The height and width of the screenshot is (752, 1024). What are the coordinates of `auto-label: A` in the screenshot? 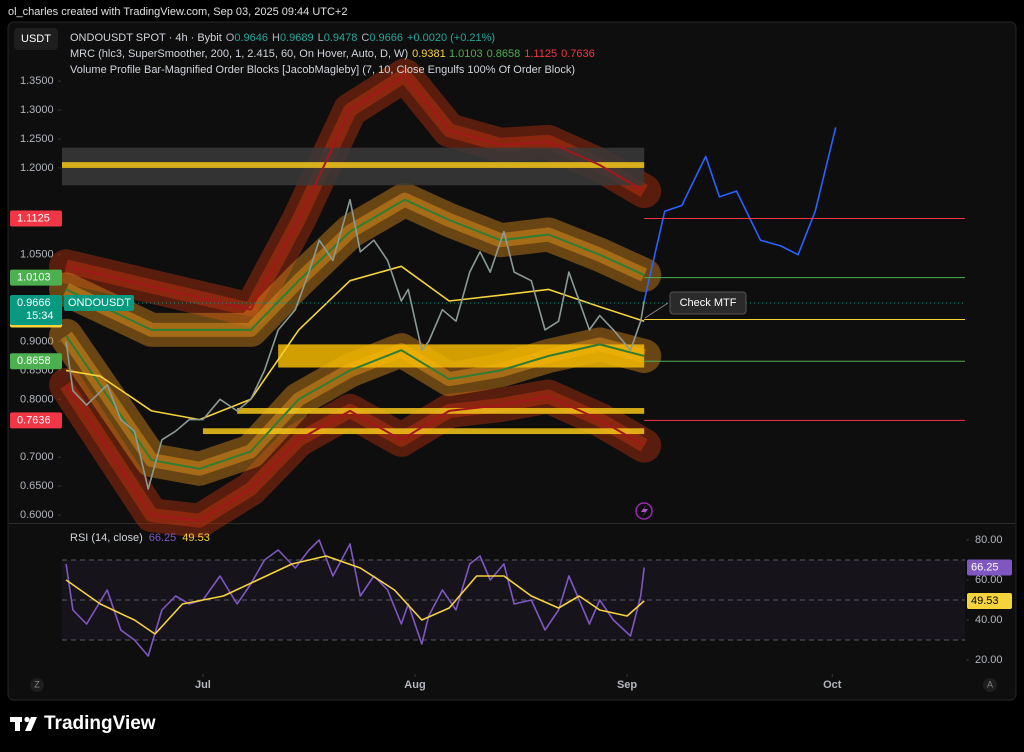 It's located at (990, 684).